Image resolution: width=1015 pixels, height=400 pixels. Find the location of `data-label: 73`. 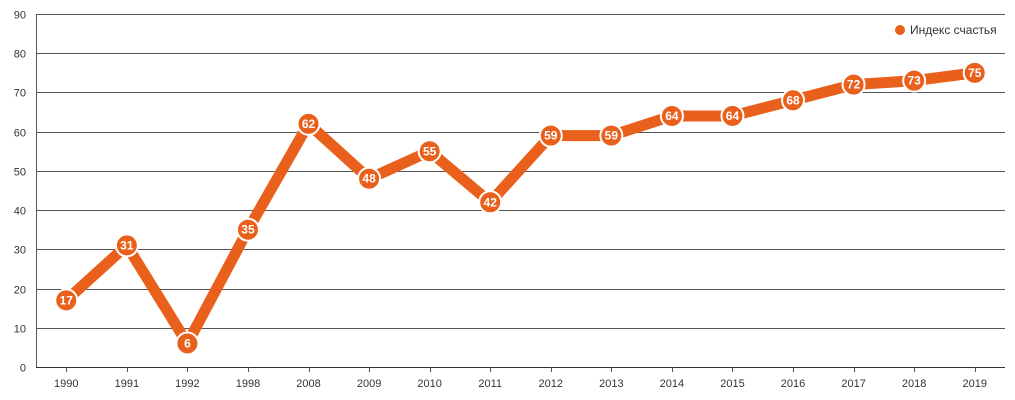

data-label: 73 is located at coordinates (914, 81).